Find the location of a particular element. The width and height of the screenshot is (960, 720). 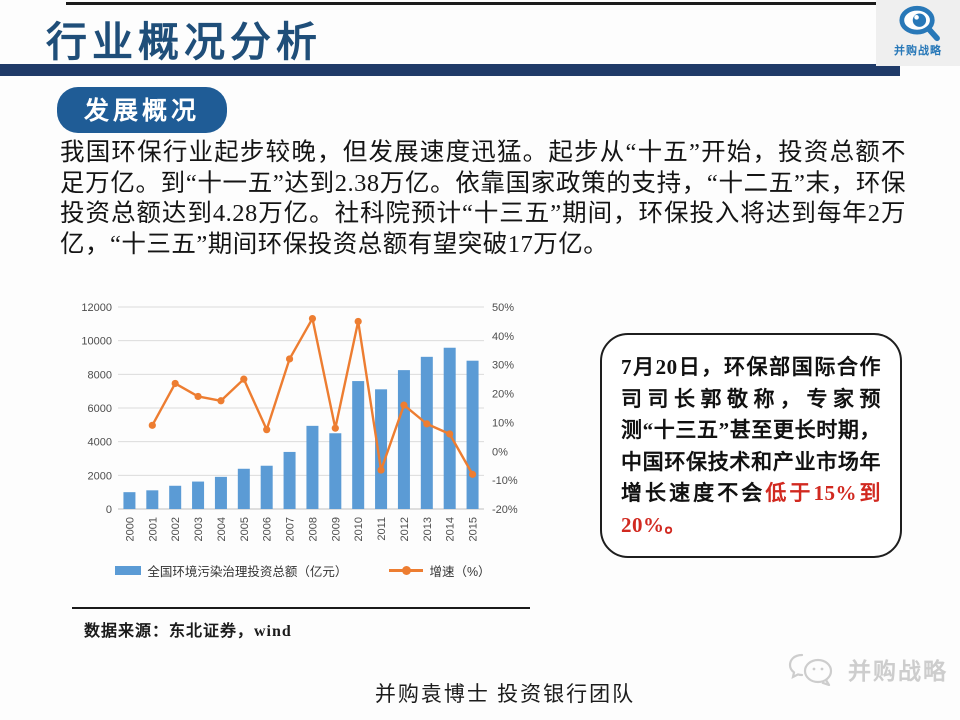

line-marker-dot is located at coordinates (407, 570).